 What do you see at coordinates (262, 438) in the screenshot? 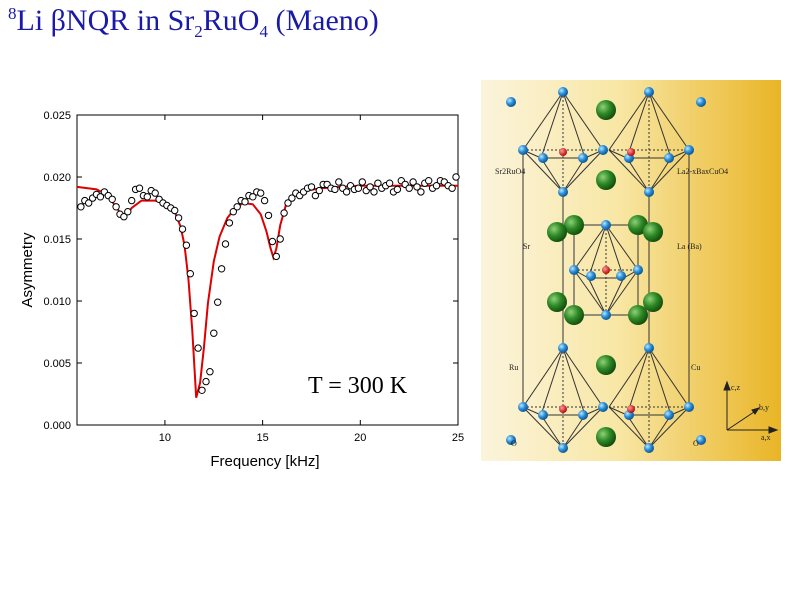
I see `x-tick-label: 15` at bounding box center [262, 438].